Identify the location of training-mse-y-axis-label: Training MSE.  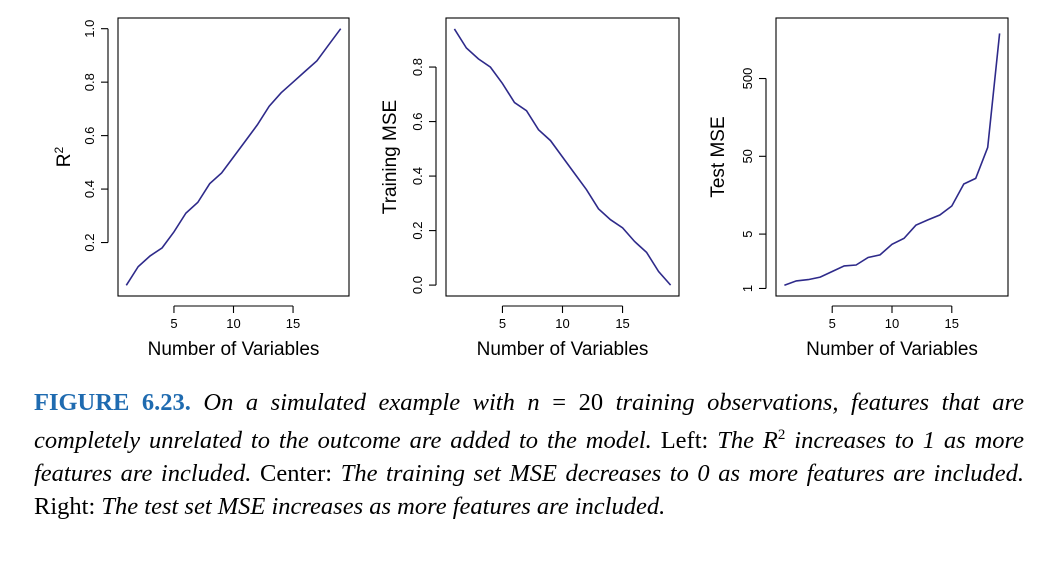
(390, 157).